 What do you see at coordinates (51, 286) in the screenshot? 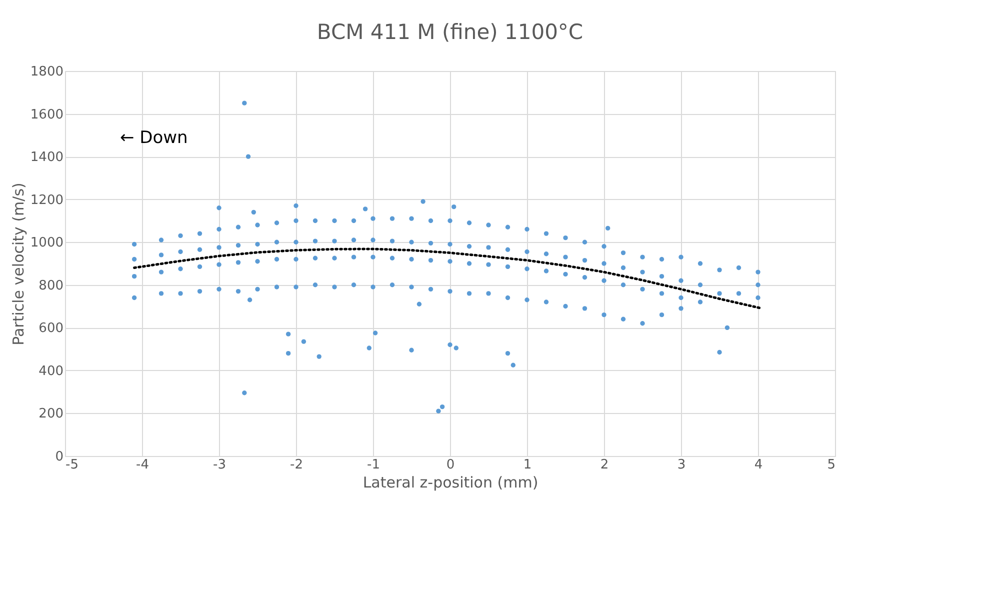
I see `y-tick-label: 800` at bounding box center [51, 286].